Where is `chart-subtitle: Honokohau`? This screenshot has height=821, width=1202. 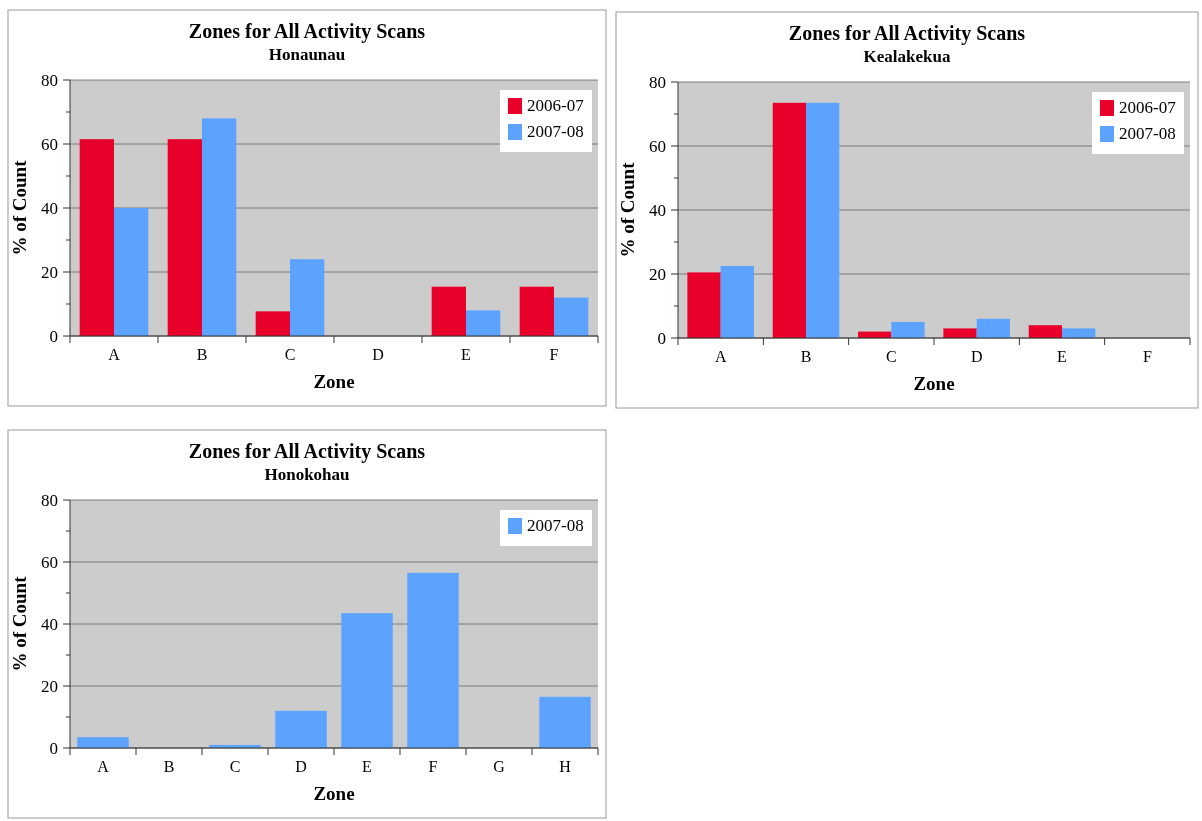 chart-subtitle: Honokohau is located at coordinates (307, 474).